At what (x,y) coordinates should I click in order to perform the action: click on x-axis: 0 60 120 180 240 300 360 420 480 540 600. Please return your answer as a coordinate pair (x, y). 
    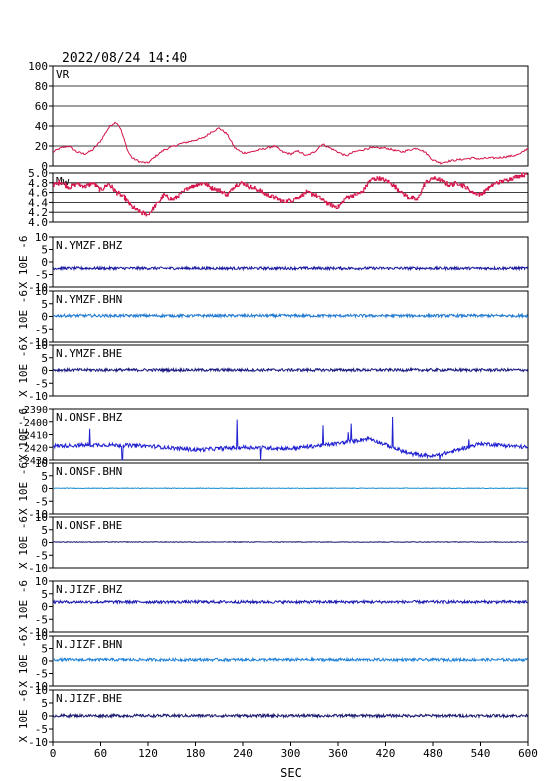
    Looking at the image, I should click on (294, 751).